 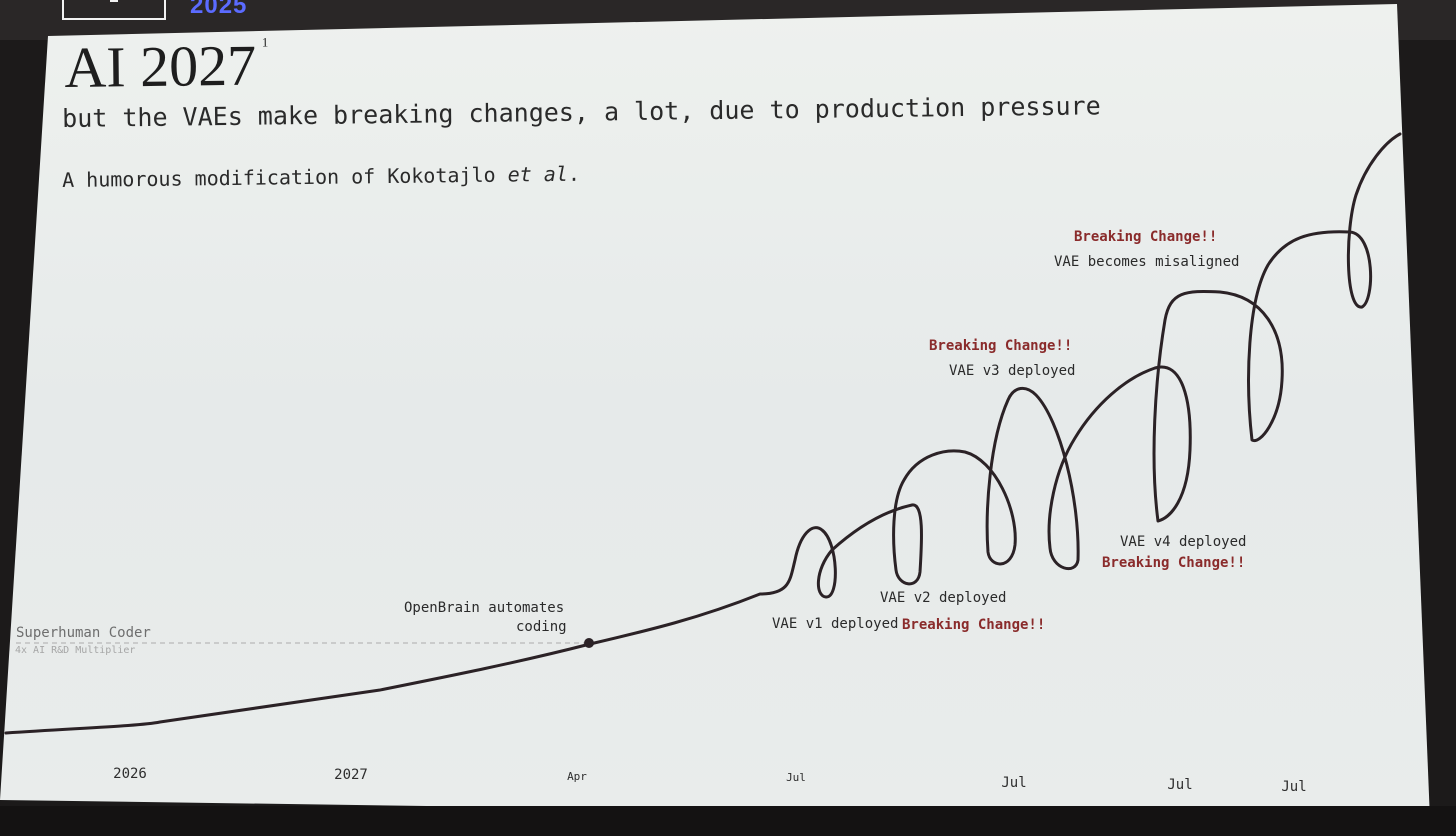 What do you see at coordinates (538, 174) in the screenshot?
I see `byline-italic: et al` at bounding box center [538, 174].